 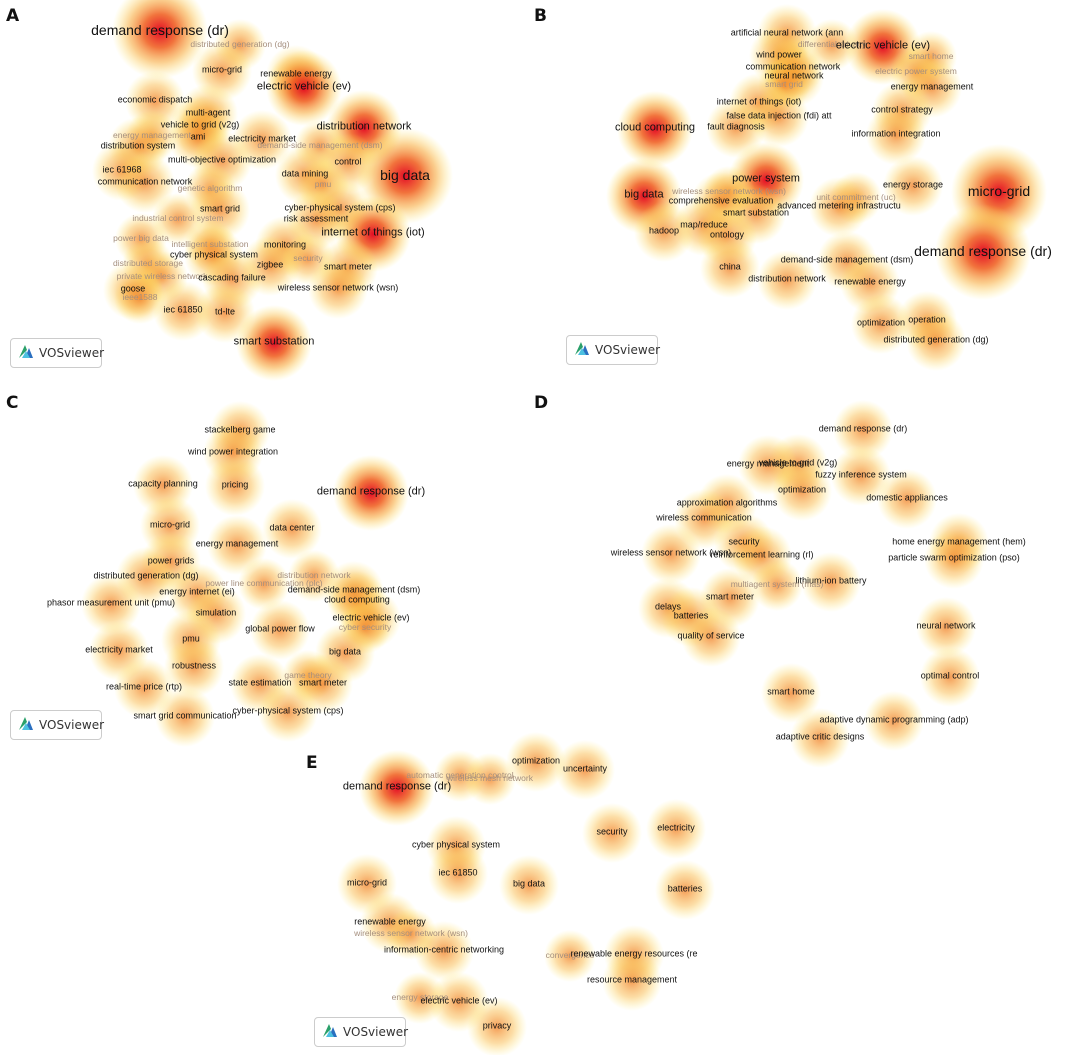 What do you see at coordinates (210, 243) in the screenshot?
I see `keyword-label: intelligent substation` at bounding box center [210, 243].